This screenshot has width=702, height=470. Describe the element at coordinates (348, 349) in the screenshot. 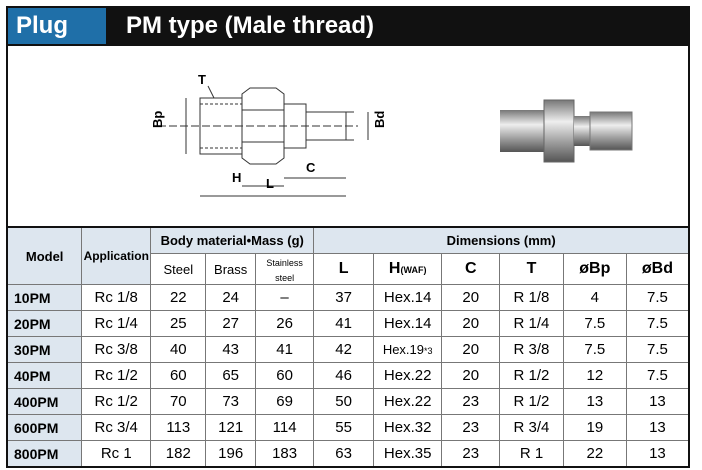

I see `table-row: 30PM Rc 3/8 40 43 41 42 Hex.19*3 20 R 3/8 7.5 7.5` at that location.